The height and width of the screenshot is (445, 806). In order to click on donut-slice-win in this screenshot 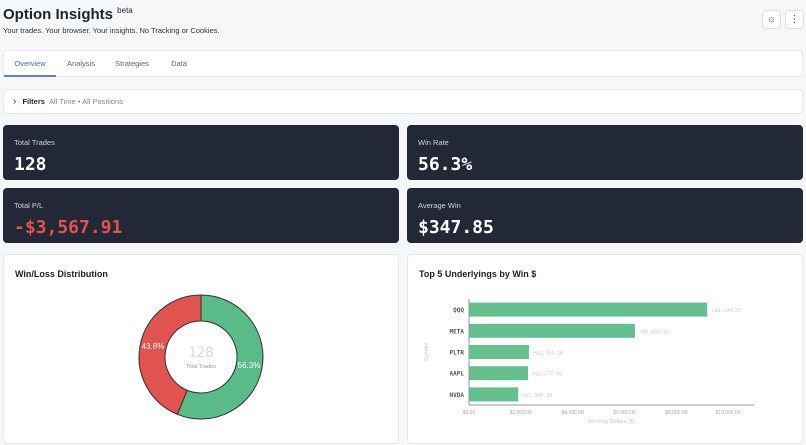, I will do `click(220, 357)`.